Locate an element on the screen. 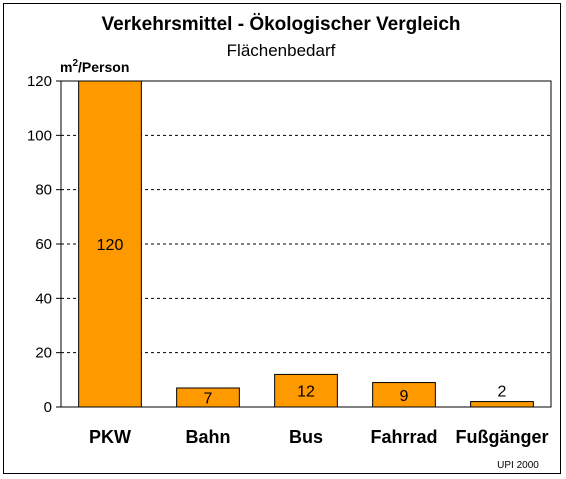 The height and width of the screenshot is (479, 566). data-label: 120 is located at coordinates (110, 245).